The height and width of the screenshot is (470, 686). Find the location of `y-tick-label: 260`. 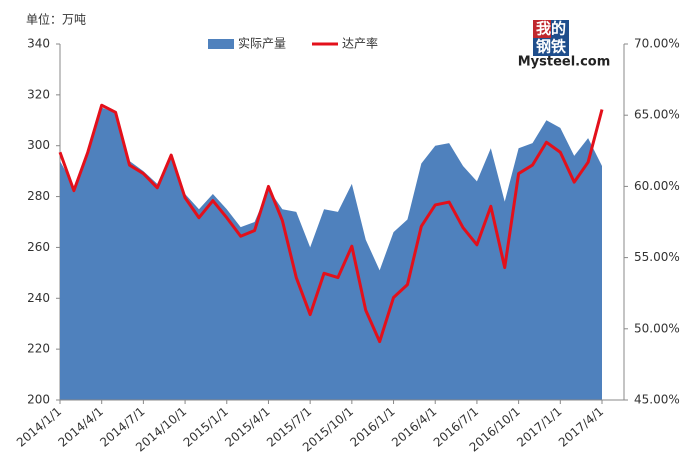

y-tick-label: 260 is located at coordinates (38, 247).